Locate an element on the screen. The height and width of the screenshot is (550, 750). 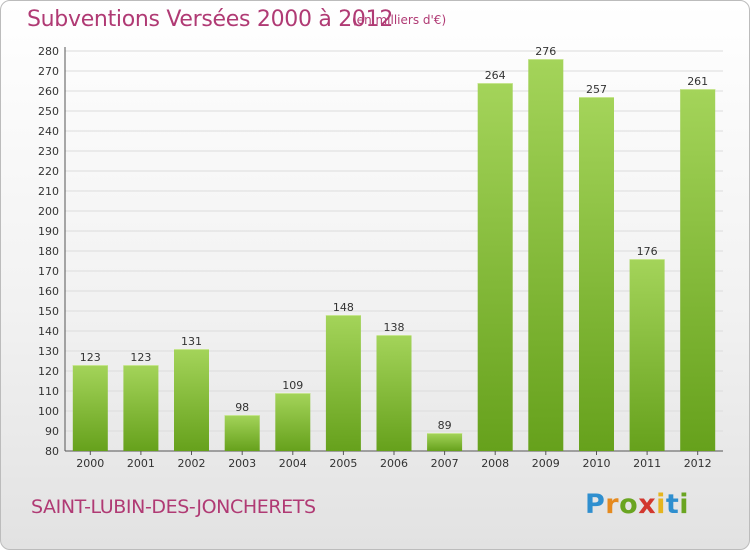
x-tick-label: 2009 is located at coordinates (546, 463).